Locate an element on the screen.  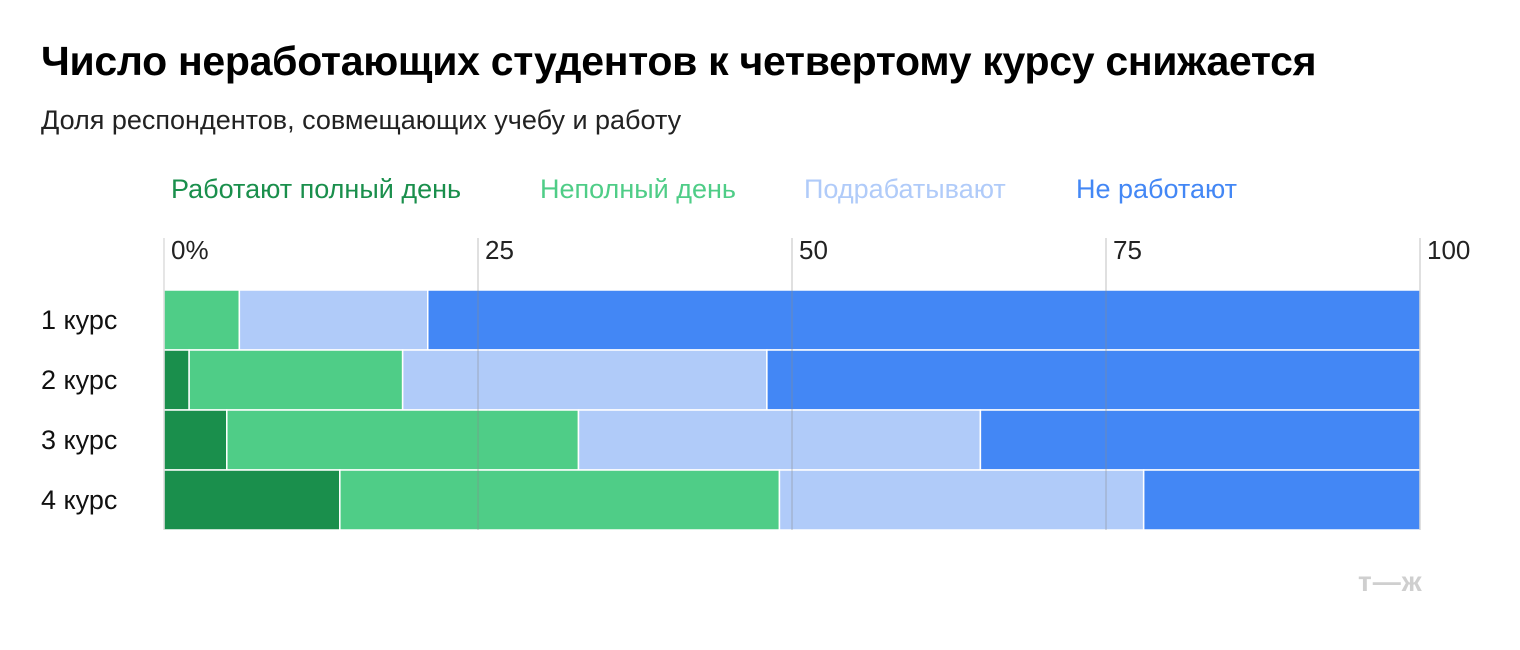
x-tick-label: 0% is located at coordinates (190, 250).